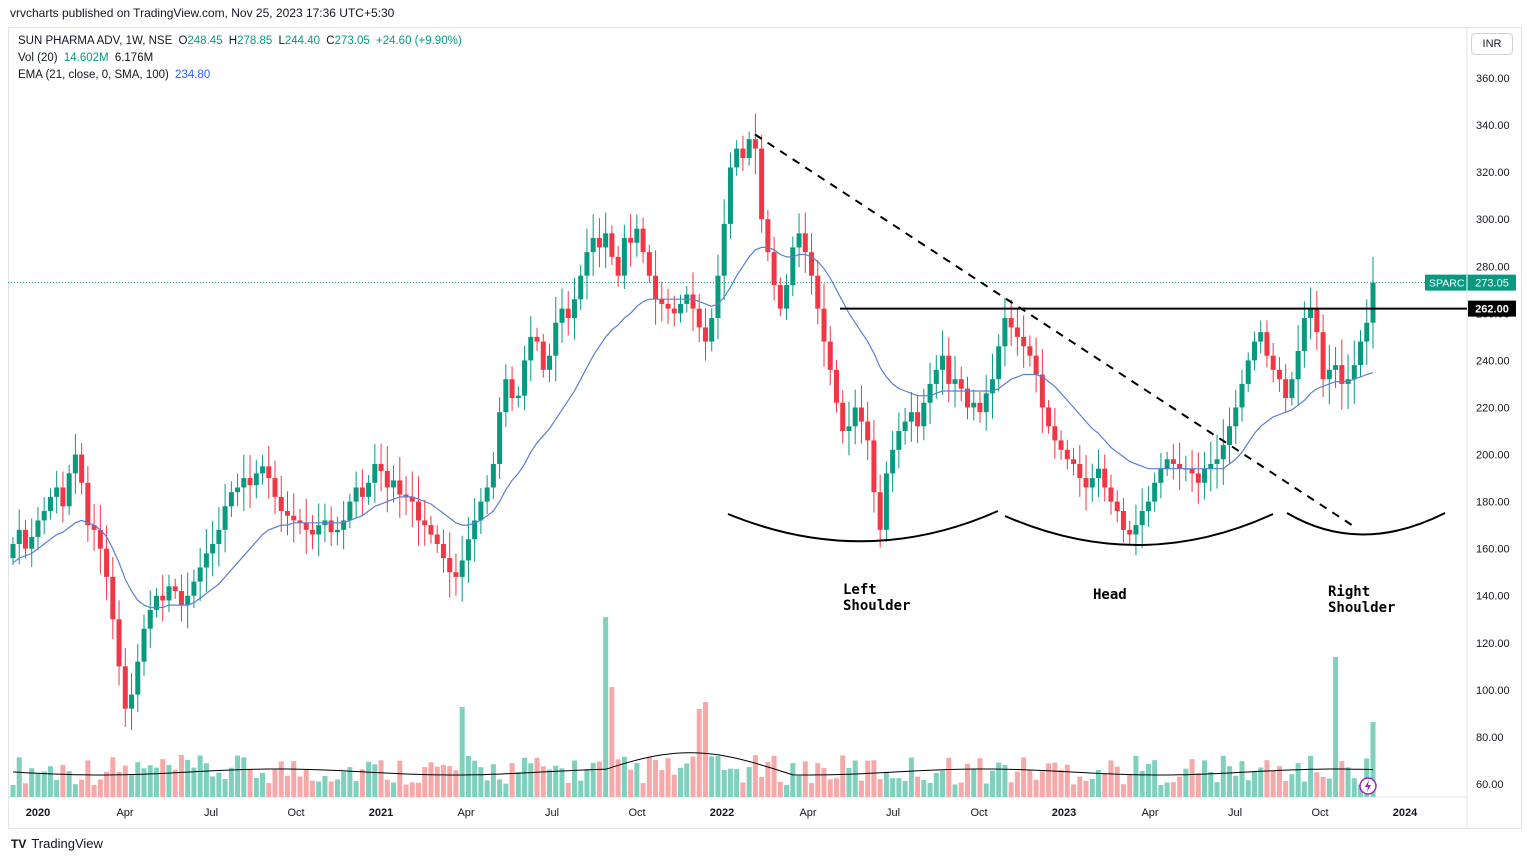 Image resolution: width=1532 pixels, height=861 pixels. I want to click on currency-button: INR, so click(1492, 44).